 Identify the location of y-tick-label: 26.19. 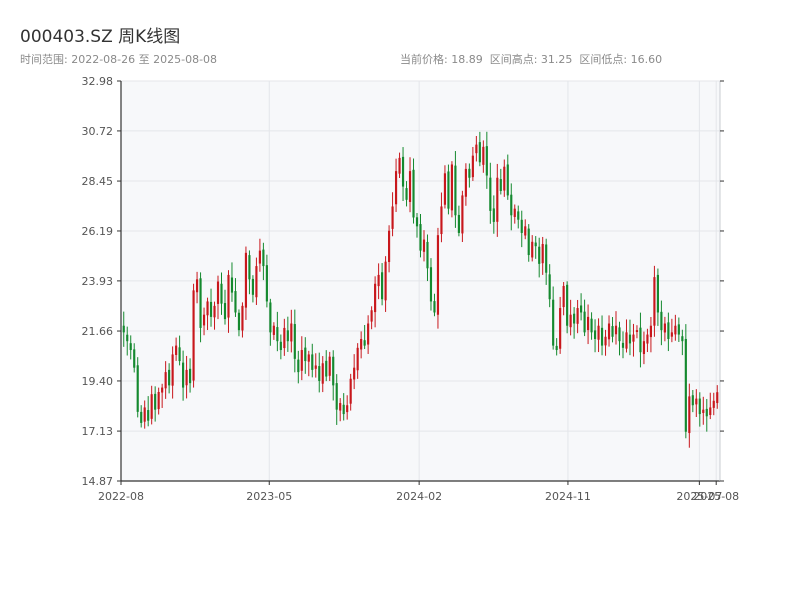
(98, 231).